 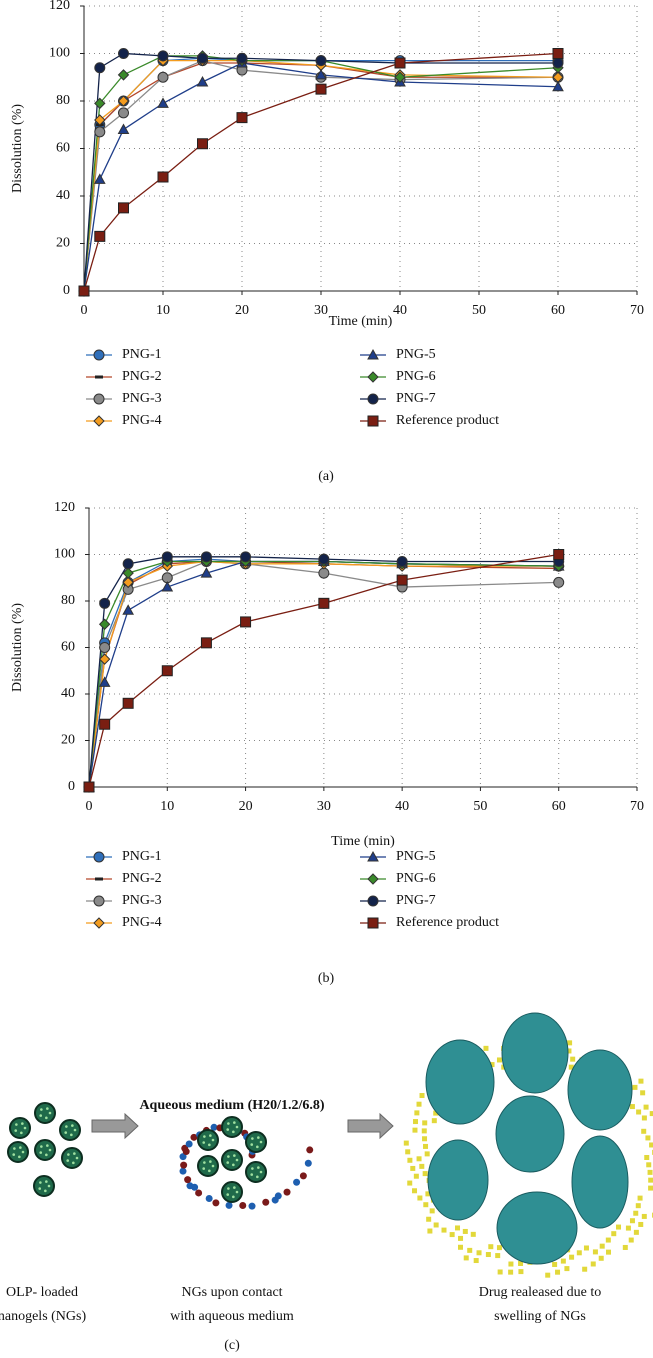 I want to click on legend-label: PNG-7, so click(x=416, y=900).